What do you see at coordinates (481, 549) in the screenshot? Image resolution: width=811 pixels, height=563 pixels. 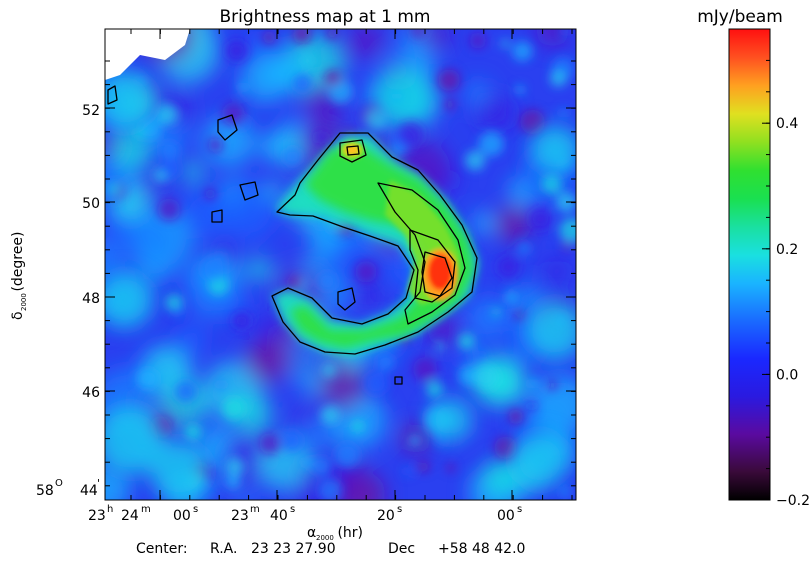 I see `center-dec-value: +58 48 42.0` at bounding box center [481, 549].